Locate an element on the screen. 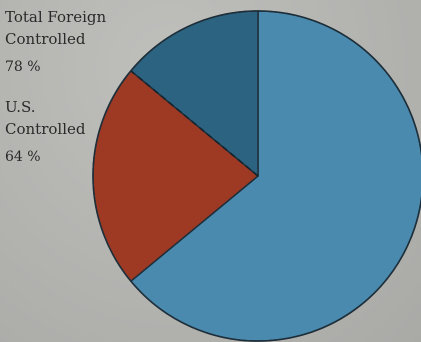  label-us-controlled: U.S. Controlled 64 % is located at coordinates (45, 132).